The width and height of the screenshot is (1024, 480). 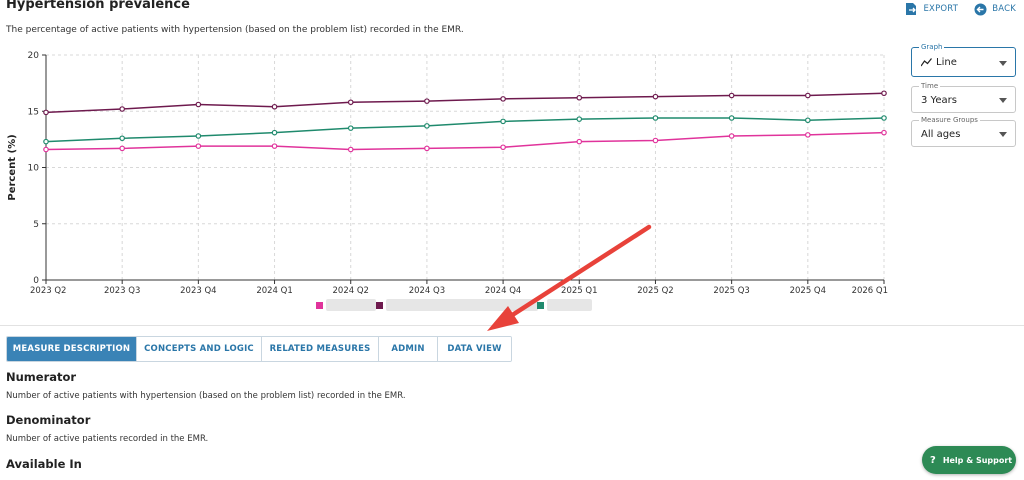 I want to click on back-label: BACK, so click(x=1004, y=9).